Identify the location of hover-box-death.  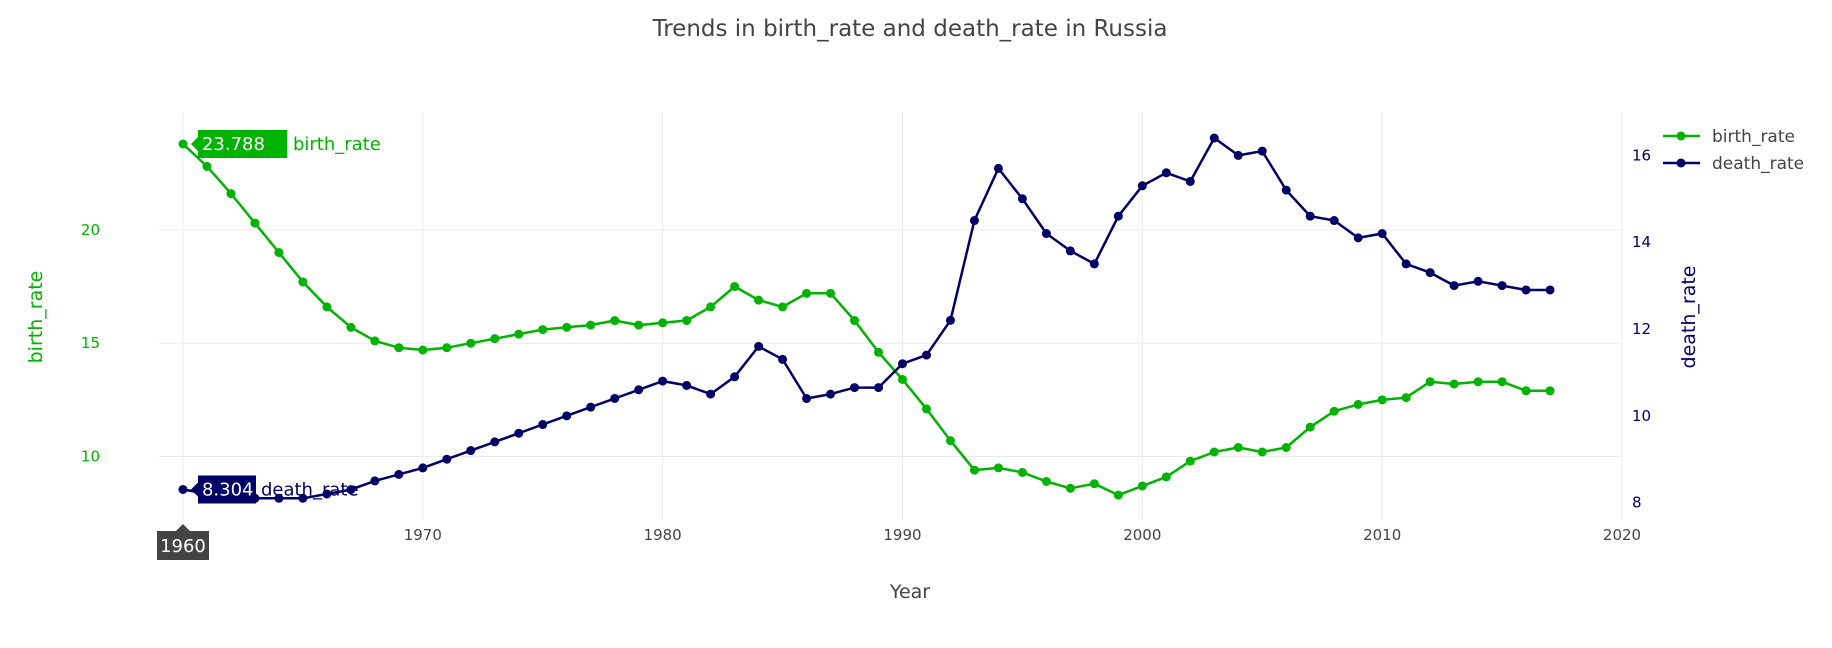
(223, 489).